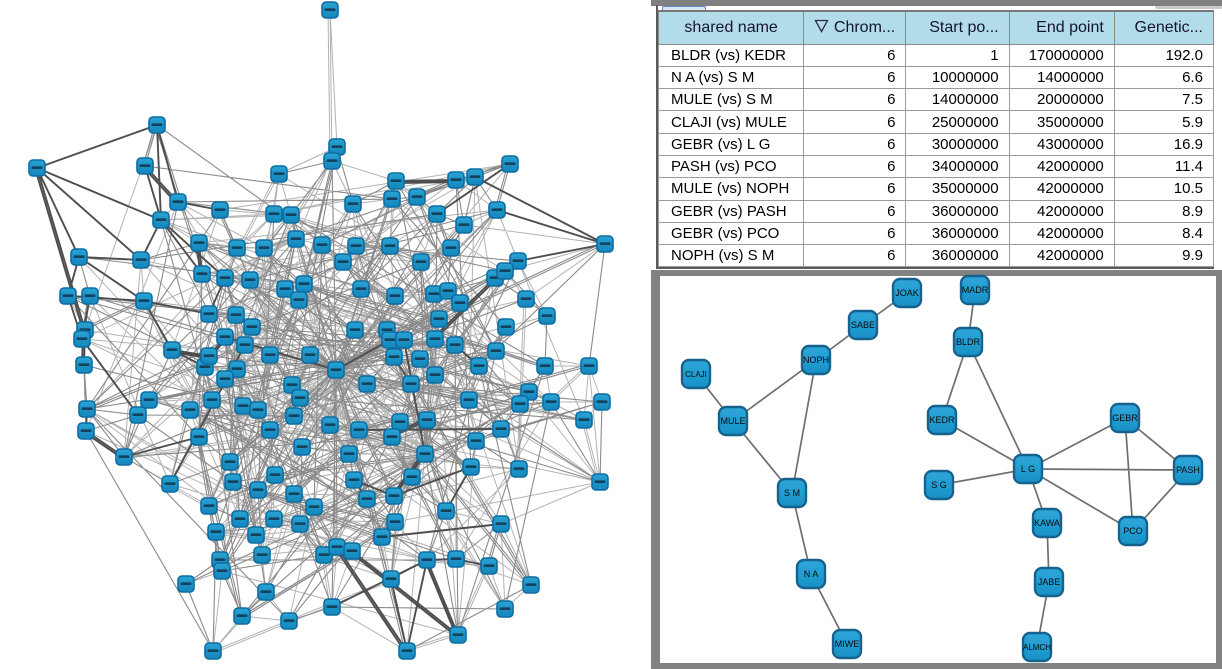 Image resolution: width=1222 pixels, height=669 pixels. I want to click on svg-text: PCO, so click(1133, 531).